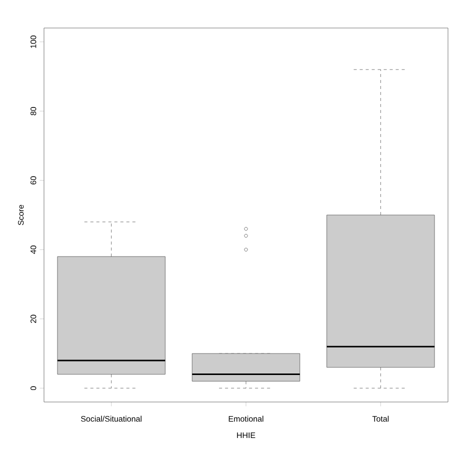 This screenshot has width=453, height=456. Describe the element at coordinates (380, 419) in the screenshot. I see `x-tick-label: Total` at that location.